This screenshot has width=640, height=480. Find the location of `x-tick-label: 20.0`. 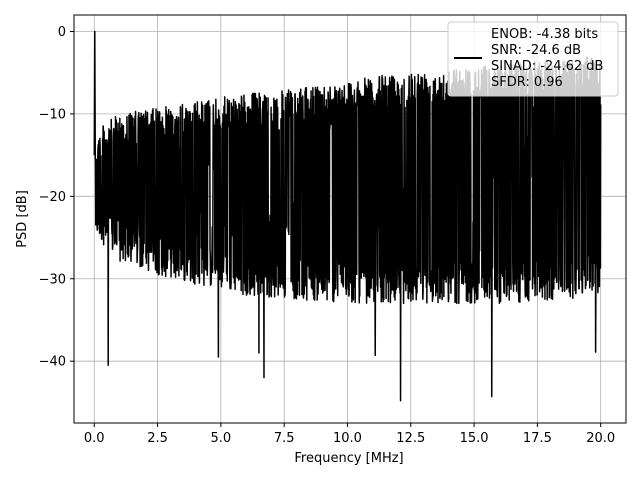

x-tick-label: 20.0 is located at coordinates (600, 438).